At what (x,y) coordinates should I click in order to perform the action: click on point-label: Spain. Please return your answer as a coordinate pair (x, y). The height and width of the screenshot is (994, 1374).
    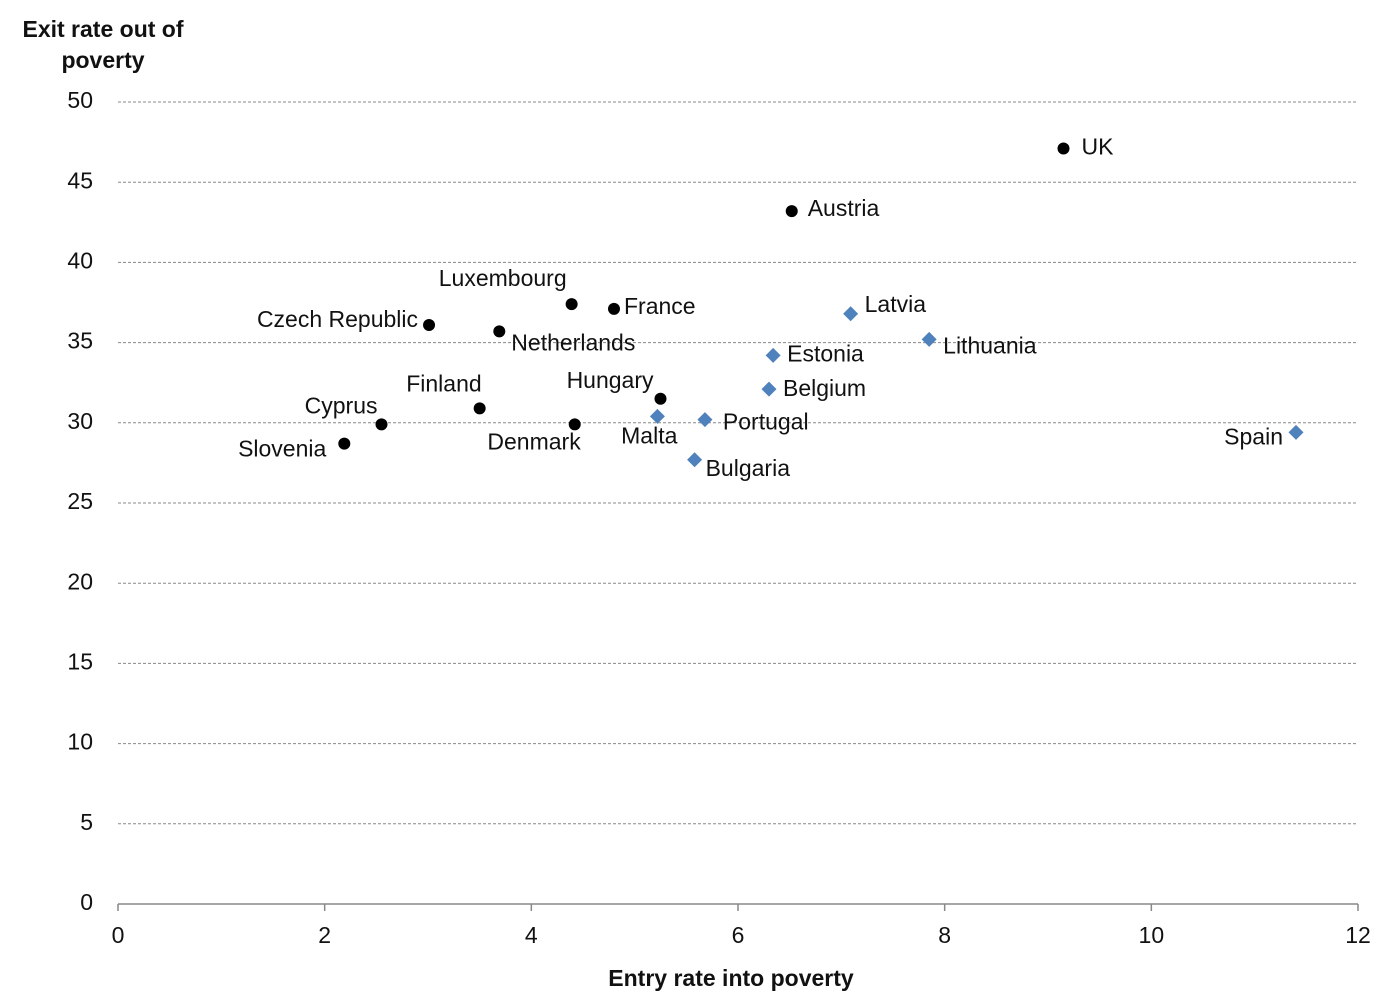
    Looking at the image, I should click on (1253, 437).